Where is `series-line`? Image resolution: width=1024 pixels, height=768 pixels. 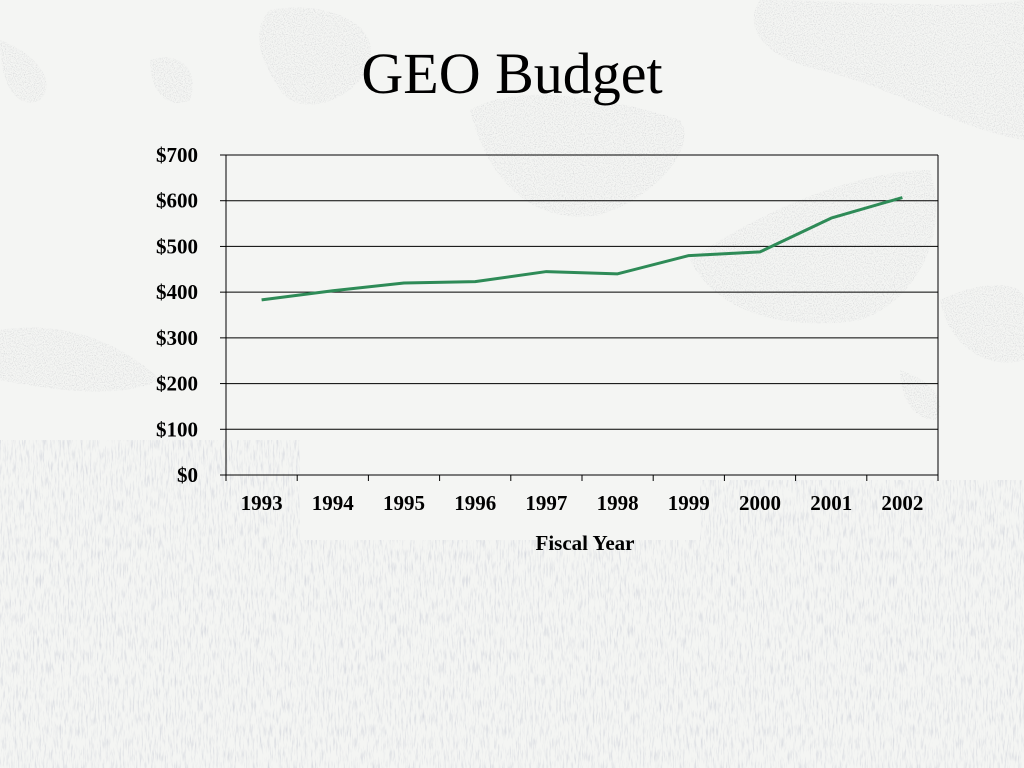
series-line is located at coordinates (582, 249).